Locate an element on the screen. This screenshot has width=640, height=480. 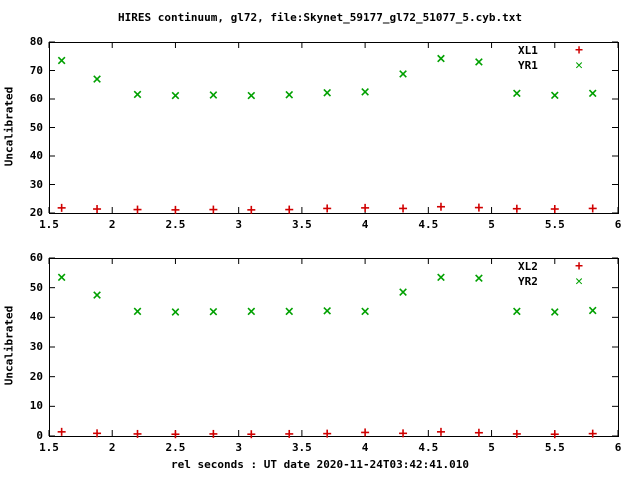
top-y-tick-label: 60 is located at coordinates (36, 98).